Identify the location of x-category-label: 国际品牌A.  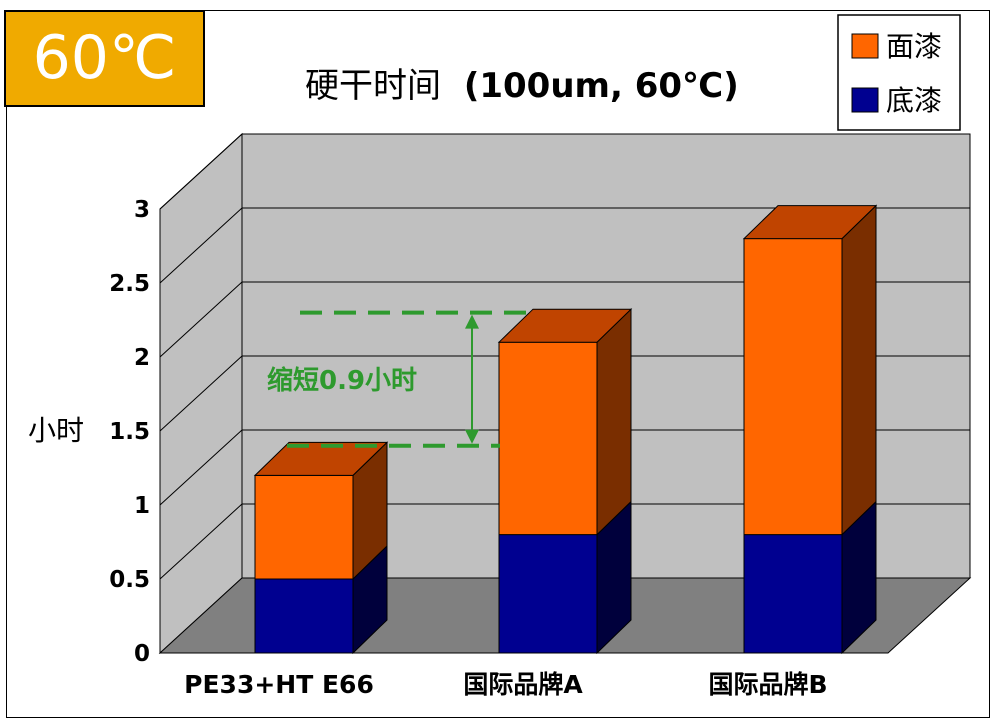
(523, 684).